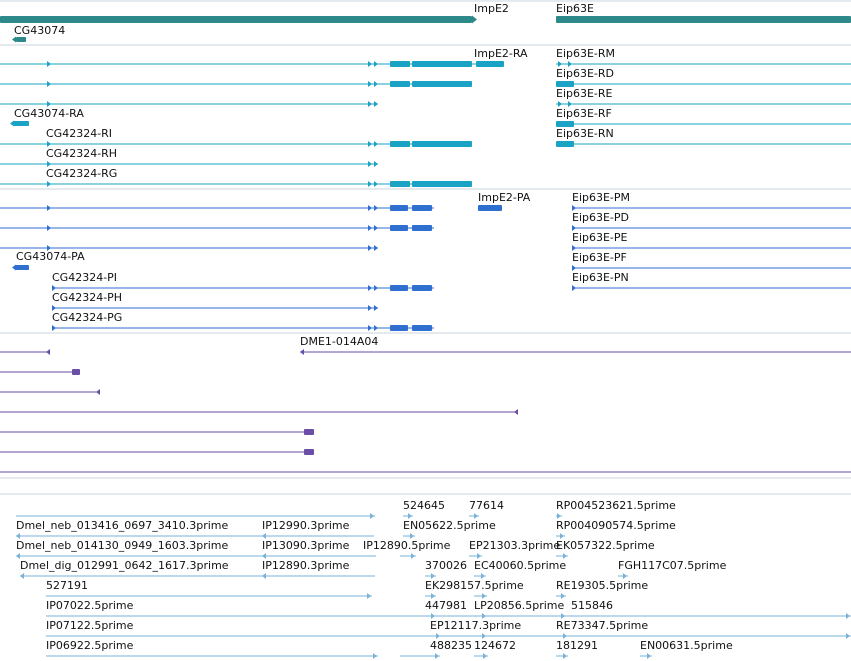 The height and width of the screenshot is (661, 851). I want to click on gene-bar-eip63e, so click(703, 19).